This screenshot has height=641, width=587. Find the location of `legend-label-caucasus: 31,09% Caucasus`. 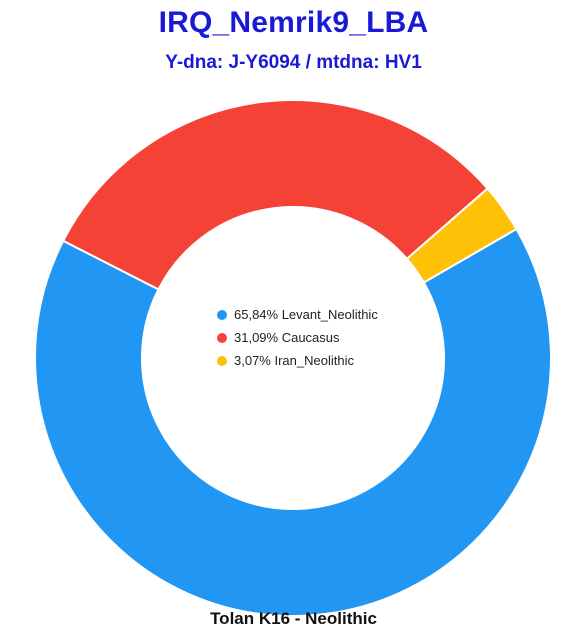

legend-label-caucasus: 31,09% Caucasus is located at coordinates (287, 337).